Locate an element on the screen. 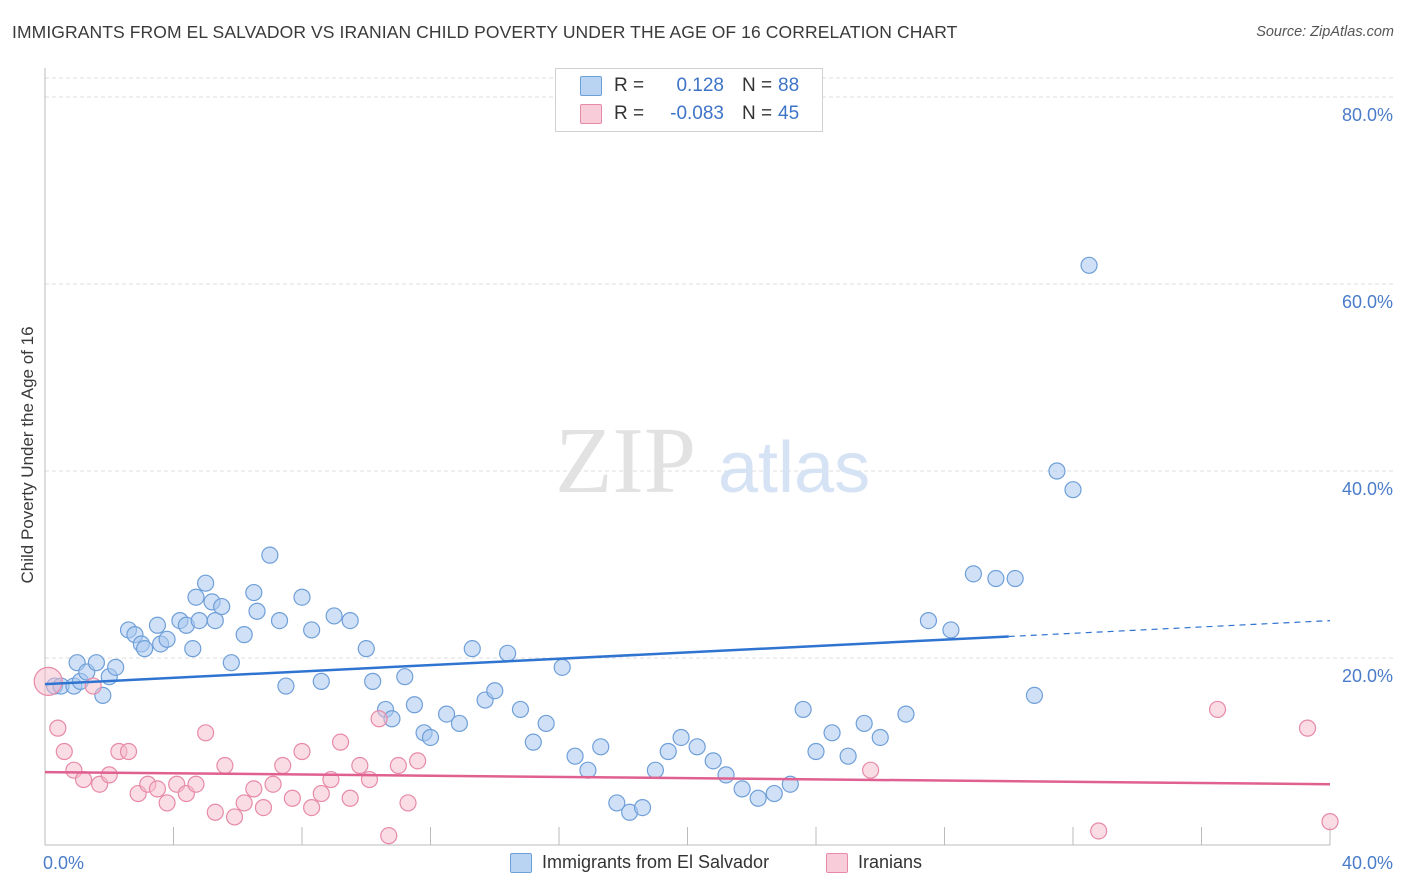 This screenshot has height=892, width=1406. legend-swatch-blue is located at coordinates (591, 86).